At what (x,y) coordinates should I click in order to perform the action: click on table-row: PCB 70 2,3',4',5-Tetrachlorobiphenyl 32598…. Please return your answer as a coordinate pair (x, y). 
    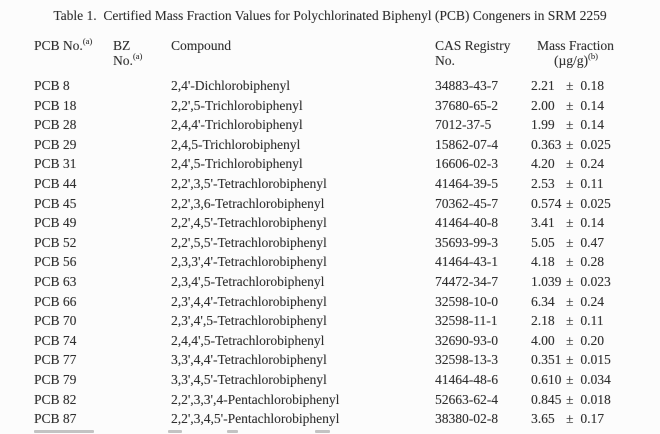
    Looking at the image, I should click on (330, 321).